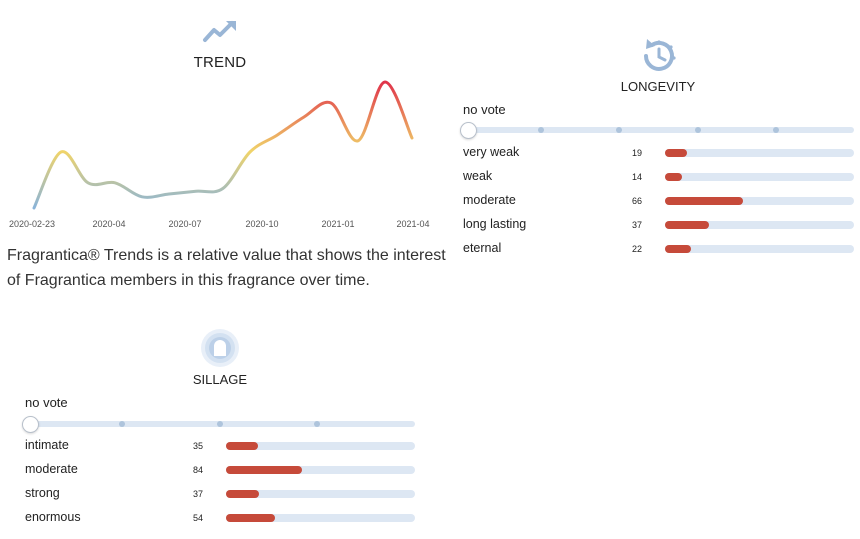 The width and height of the screenshot is (860, 539). I want to click on vote-label: eternal, so click(482, 248).